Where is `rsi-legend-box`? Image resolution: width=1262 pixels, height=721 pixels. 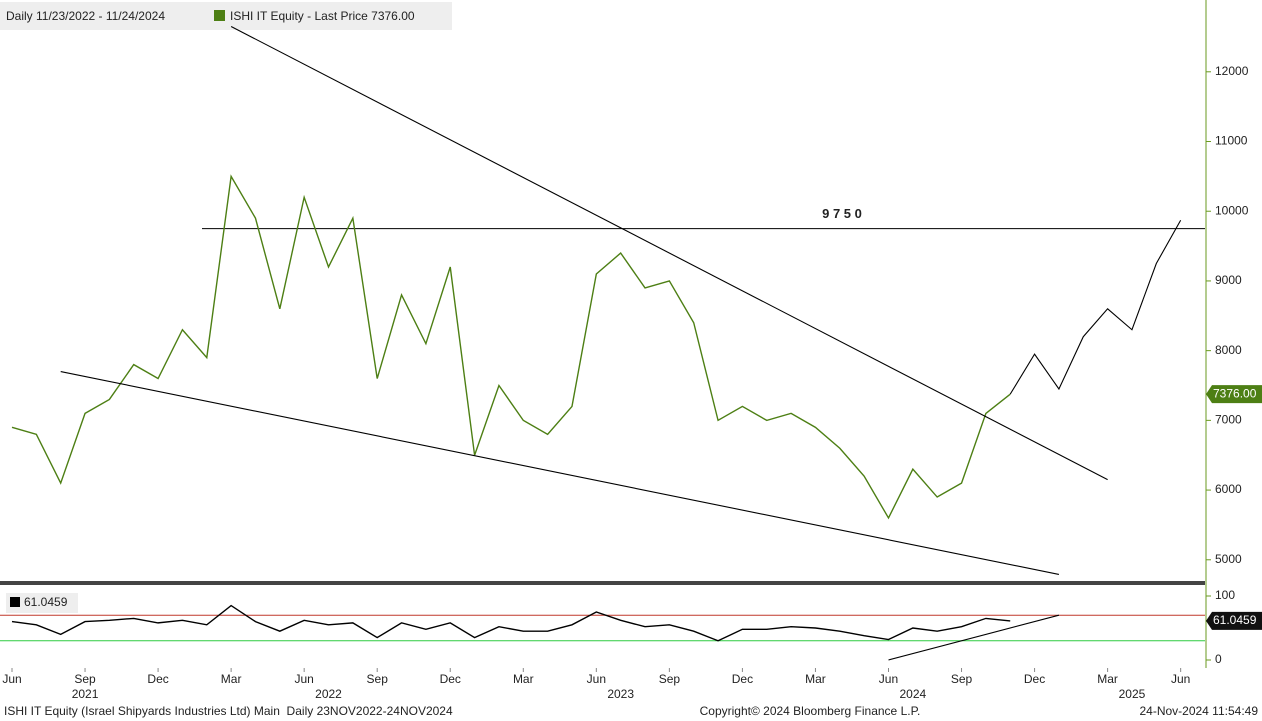 rsi-legend-box is located at coordinates (42, 603).